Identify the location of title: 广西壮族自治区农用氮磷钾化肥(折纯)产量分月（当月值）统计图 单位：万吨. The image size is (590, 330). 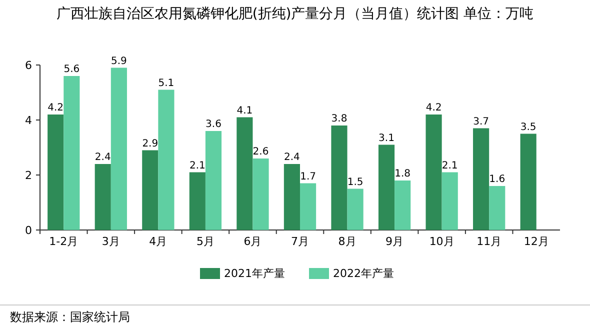
(295, 14).